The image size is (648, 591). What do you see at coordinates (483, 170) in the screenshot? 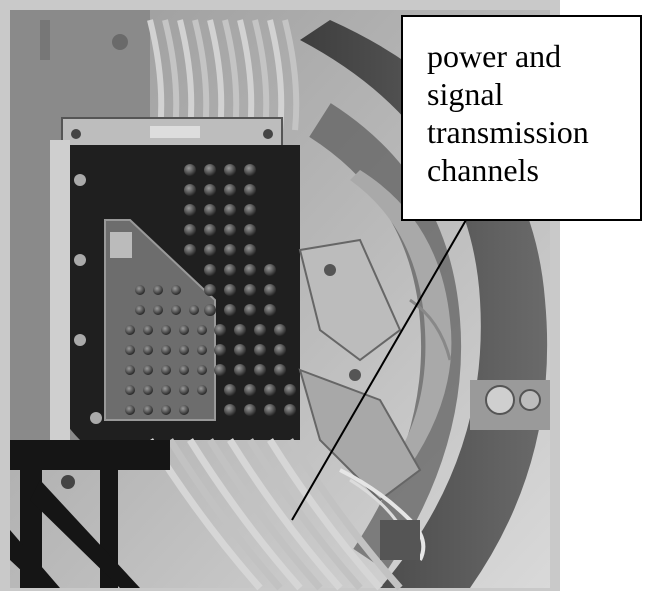
I see `callout-line-4: channels` at bounding box center [483, 170].